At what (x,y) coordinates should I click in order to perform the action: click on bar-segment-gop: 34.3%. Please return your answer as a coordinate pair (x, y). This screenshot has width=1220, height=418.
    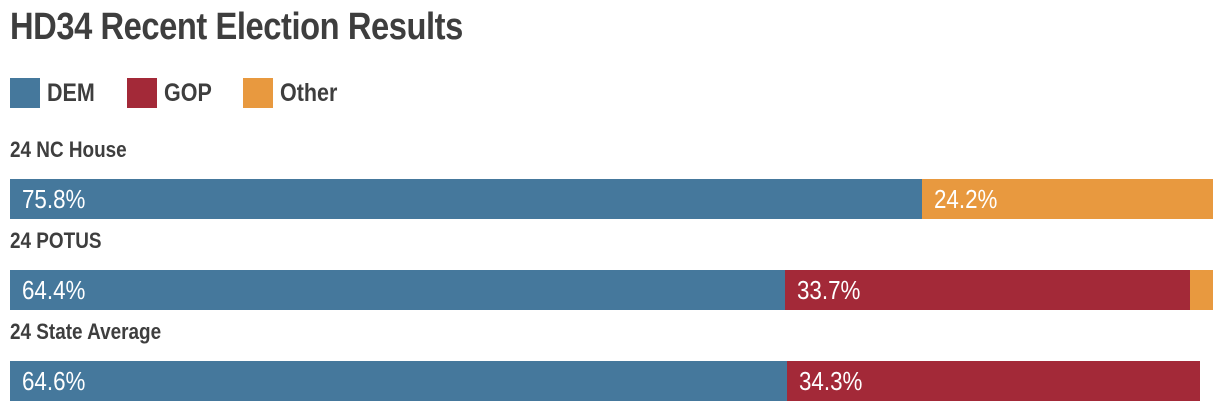
    Looking at the image, I should click on (993, 381).